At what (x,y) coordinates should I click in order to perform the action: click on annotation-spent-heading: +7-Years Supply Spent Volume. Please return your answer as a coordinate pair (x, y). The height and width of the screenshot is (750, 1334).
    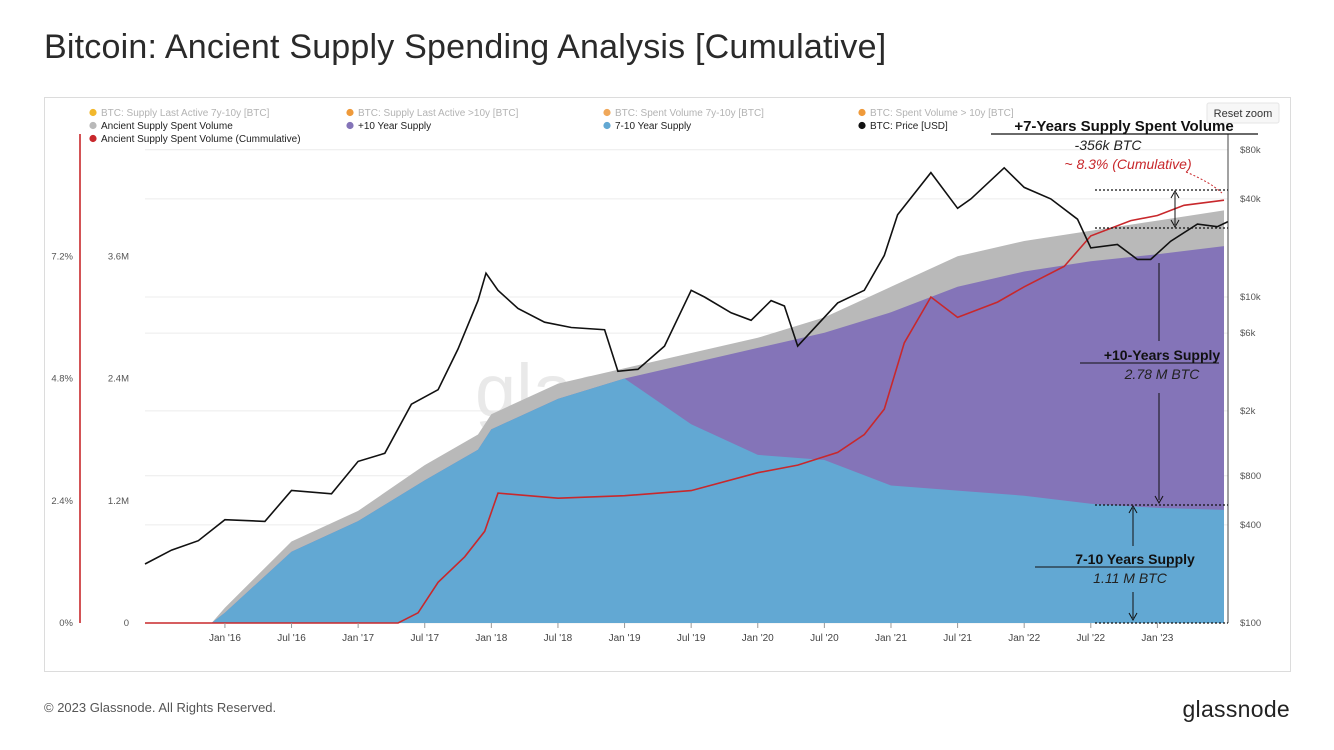
    Looking at the image, I should click on (1123, 126).